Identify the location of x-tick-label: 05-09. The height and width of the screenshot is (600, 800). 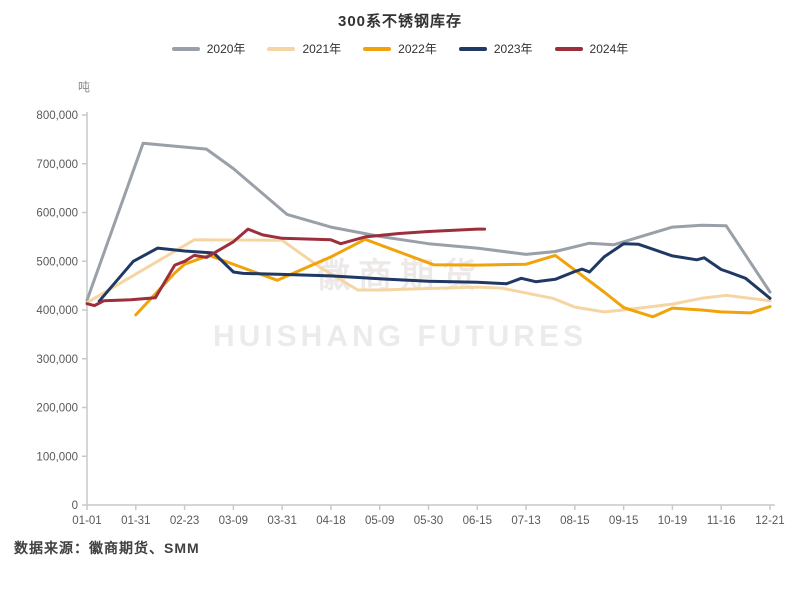
(379, 521).